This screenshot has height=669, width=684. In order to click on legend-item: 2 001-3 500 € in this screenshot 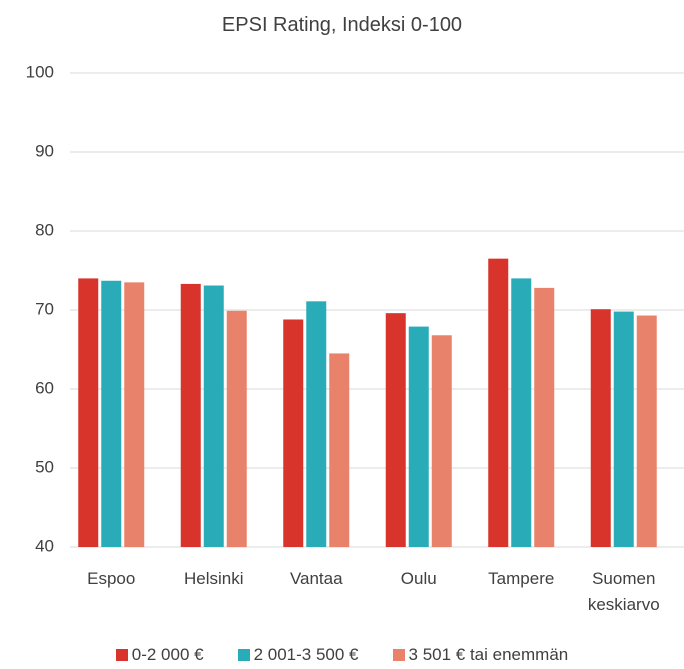, I will do `click(298, 655)`.